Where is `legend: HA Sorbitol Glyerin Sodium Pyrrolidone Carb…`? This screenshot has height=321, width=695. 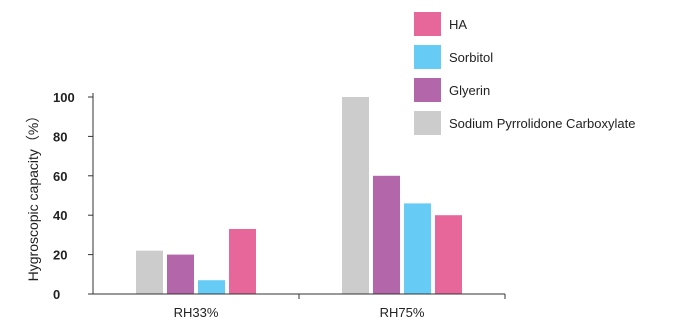 legend: HA Sorbitol Glyerin Sodium Pyrrolidone Carb… is located at coordinates (524, 73).